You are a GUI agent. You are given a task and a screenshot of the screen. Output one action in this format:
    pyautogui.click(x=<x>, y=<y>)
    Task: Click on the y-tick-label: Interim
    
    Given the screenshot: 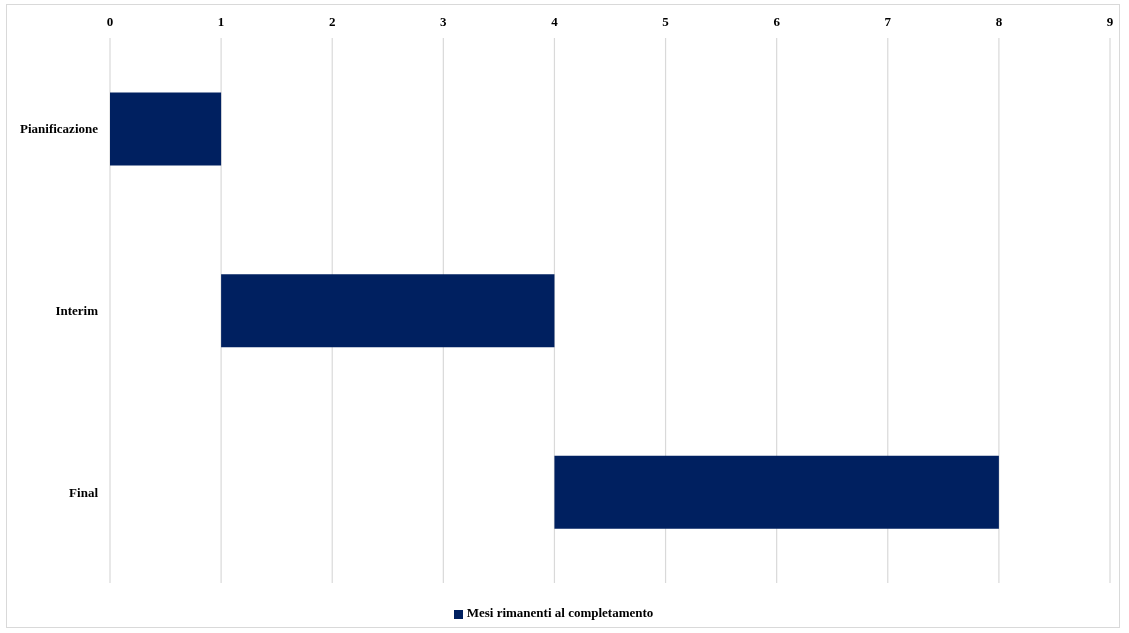 What is the action you would take?
    pyautogui.click(x=77, y=311)
    